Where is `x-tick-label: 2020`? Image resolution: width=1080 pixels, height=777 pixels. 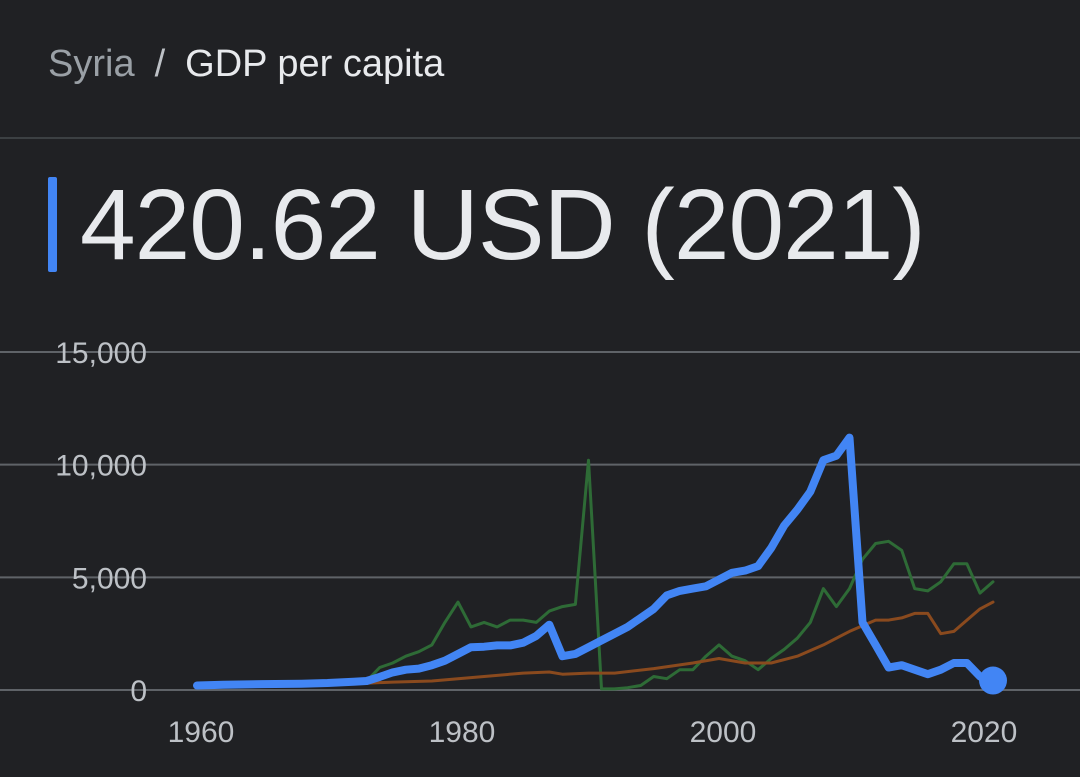
x-tick-label: 2020 is located at coordinates (984, 732).